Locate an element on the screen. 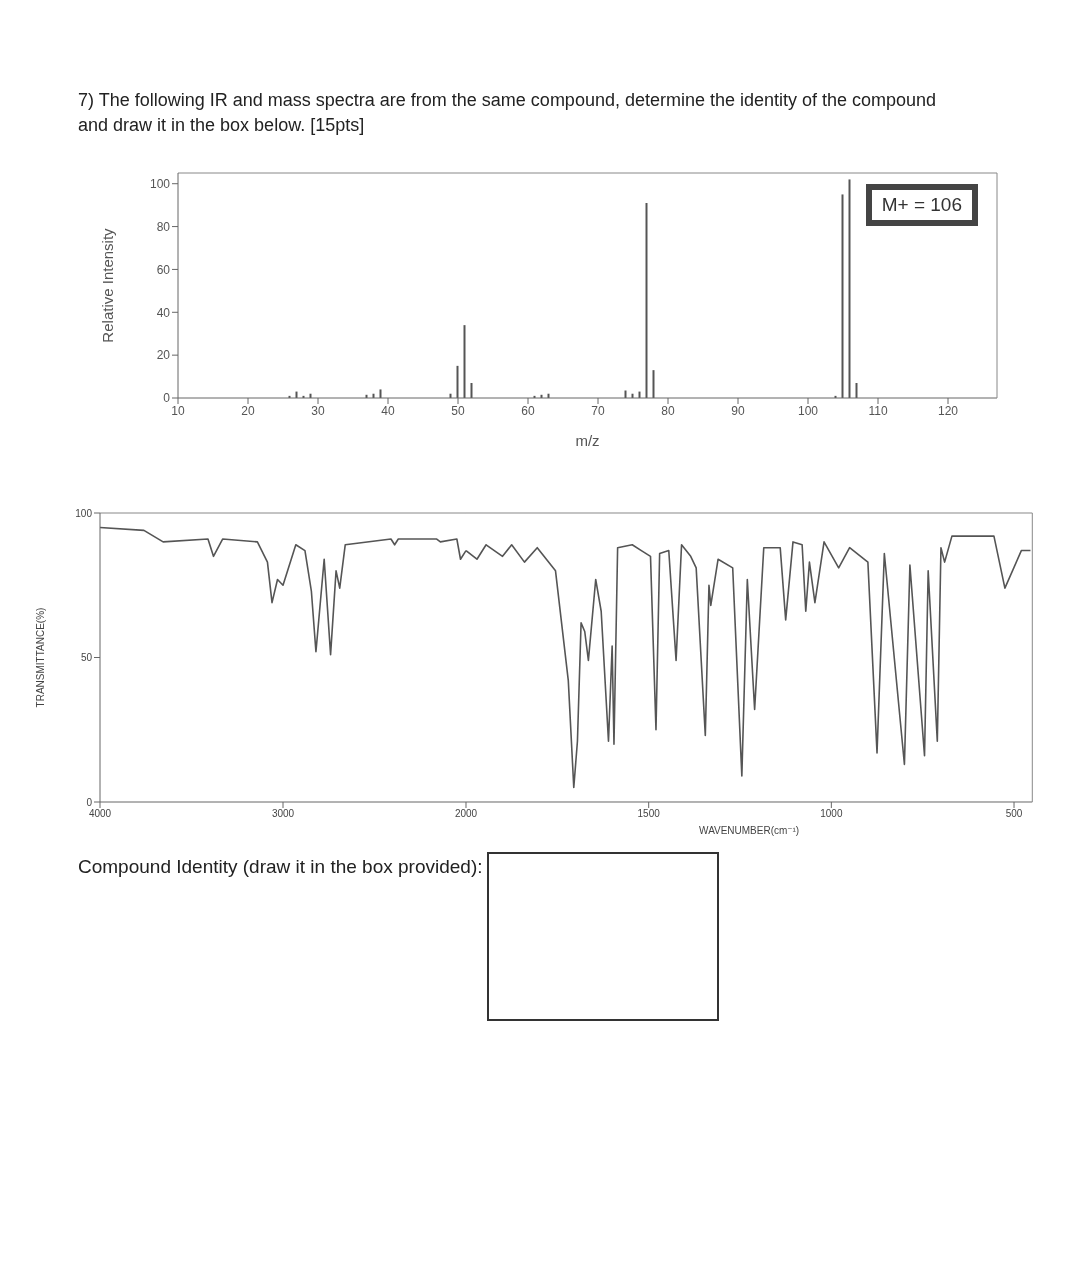  x-tick-label: 3000 is located at coordinates (283, 814).